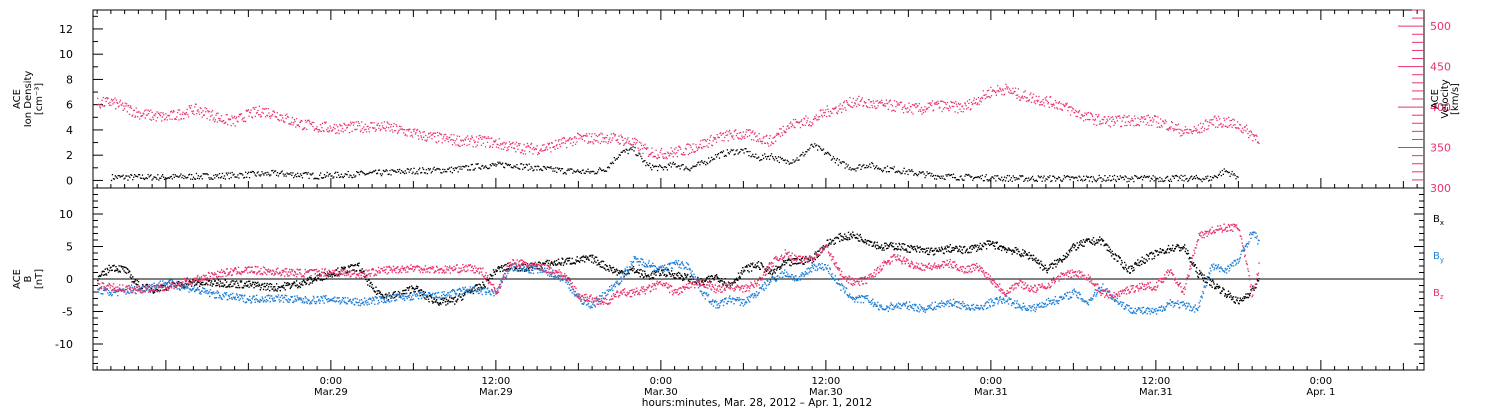  Describe the element at coordinates (1440, 26) in the screenshot. I see `velocity-y-tick-label: 500` at that location.